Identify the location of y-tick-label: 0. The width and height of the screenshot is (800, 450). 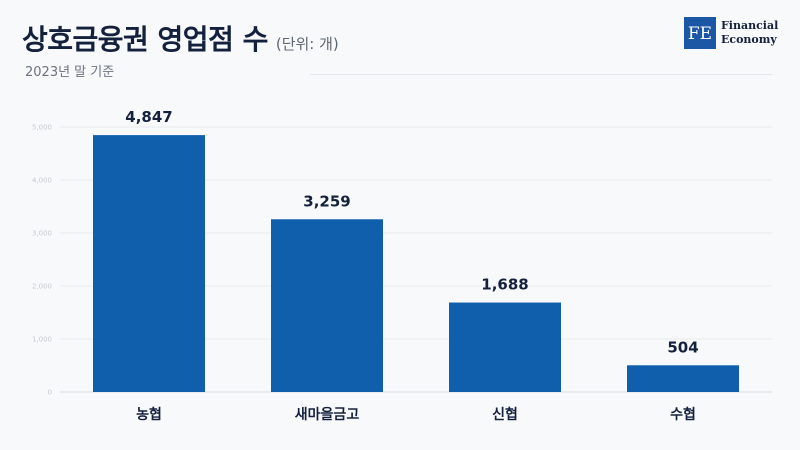
(50, 393).